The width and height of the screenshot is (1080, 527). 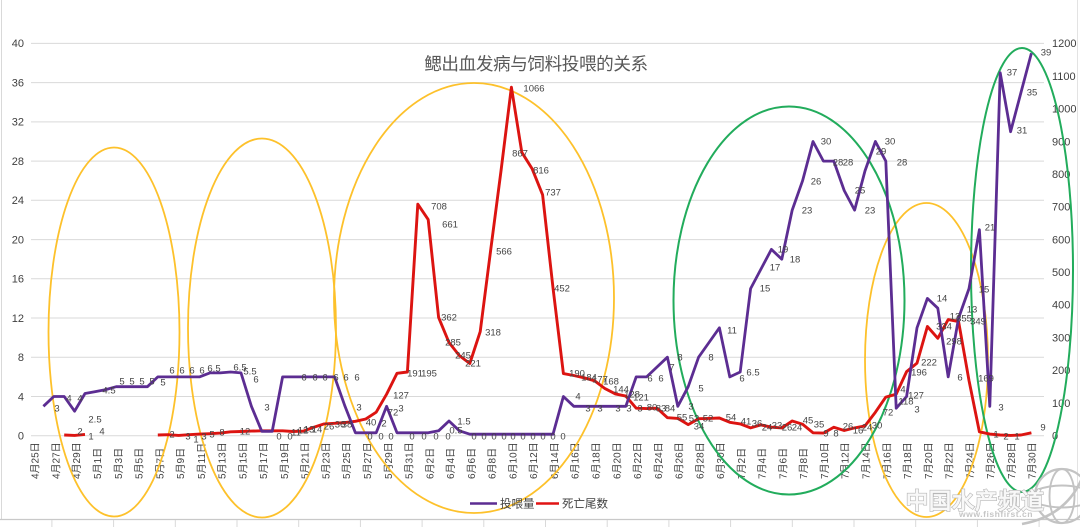 What do you see at coordinates (990, 227) in the screenshot?
I see `svg-text: 21` at bounding box center [990, 227].